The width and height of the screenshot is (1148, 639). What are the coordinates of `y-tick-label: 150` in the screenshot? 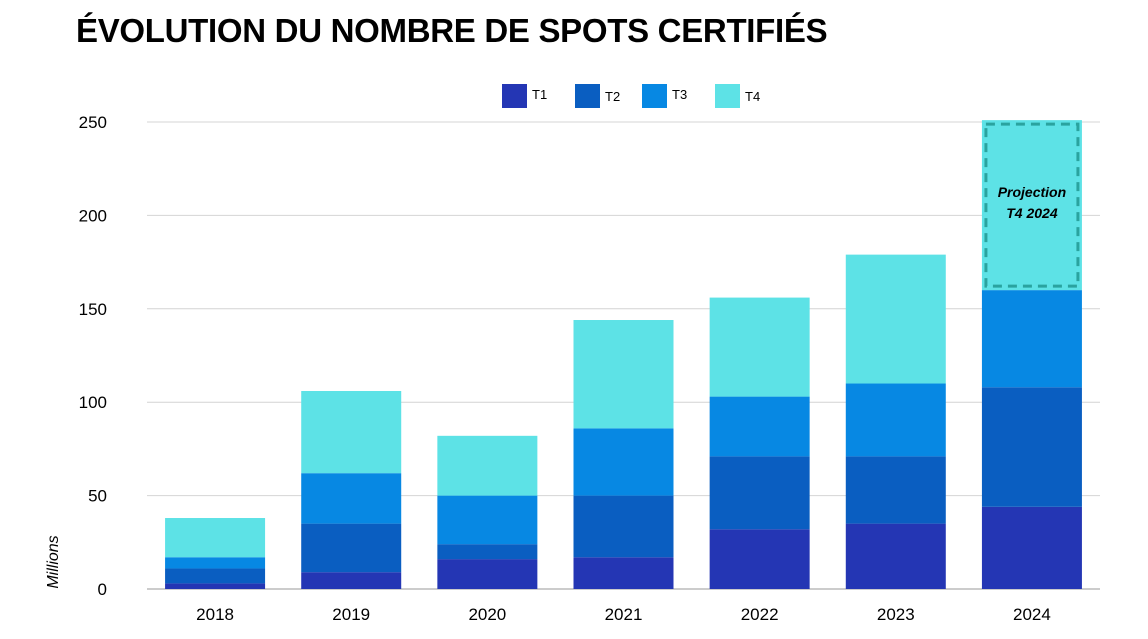 It's located at (93, 309).